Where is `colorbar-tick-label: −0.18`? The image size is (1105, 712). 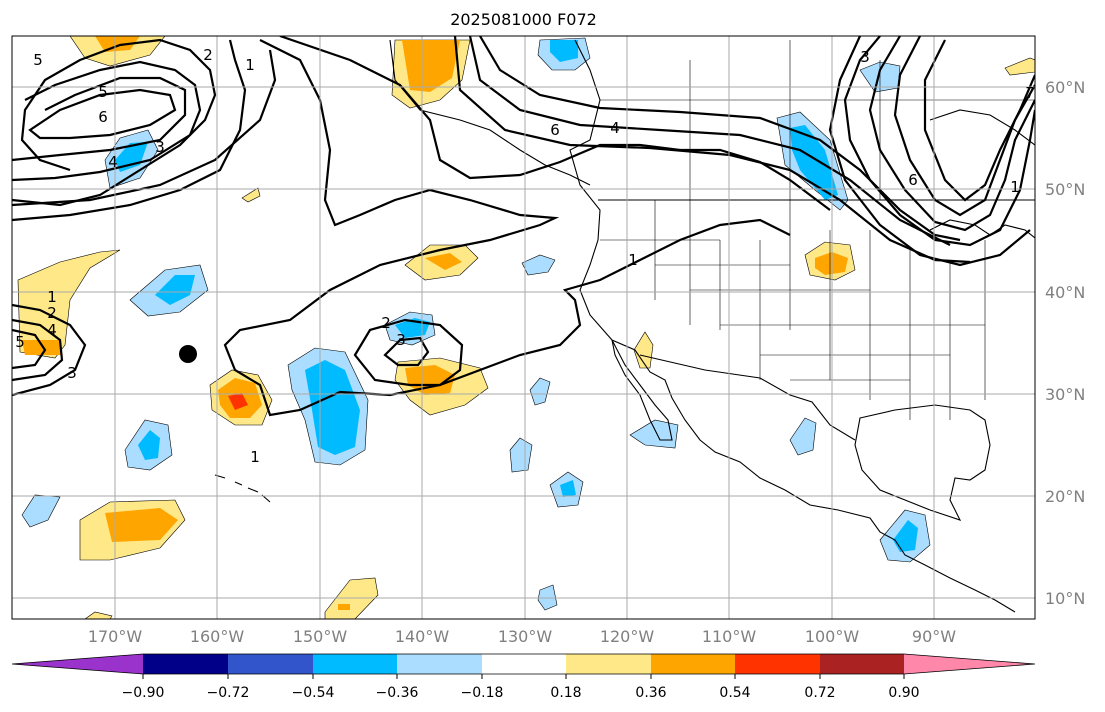
colorbar-tick-label: −0.18 is located at coordinates (482, 693).